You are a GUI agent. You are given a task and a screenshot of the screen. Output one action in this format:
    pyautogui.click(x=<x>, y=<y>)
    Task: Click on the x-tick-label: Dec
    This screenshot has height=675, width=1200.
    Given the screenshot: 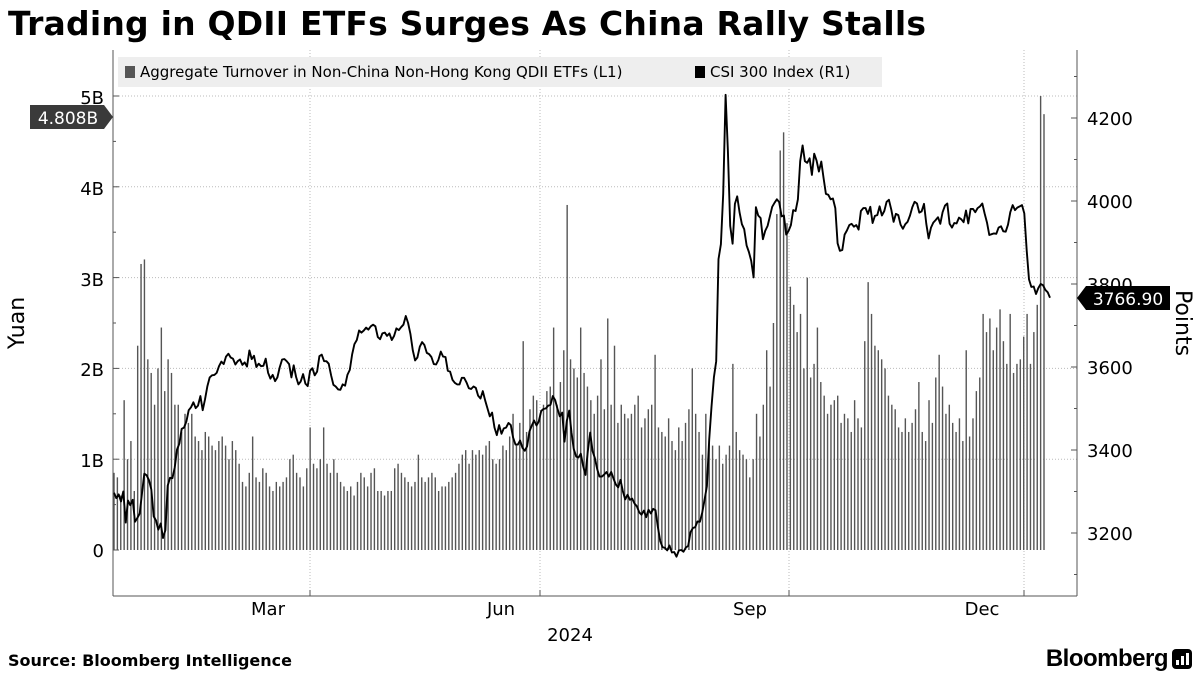 What is the action you would take?
    pyautogui.click(x=982, y=609)
    